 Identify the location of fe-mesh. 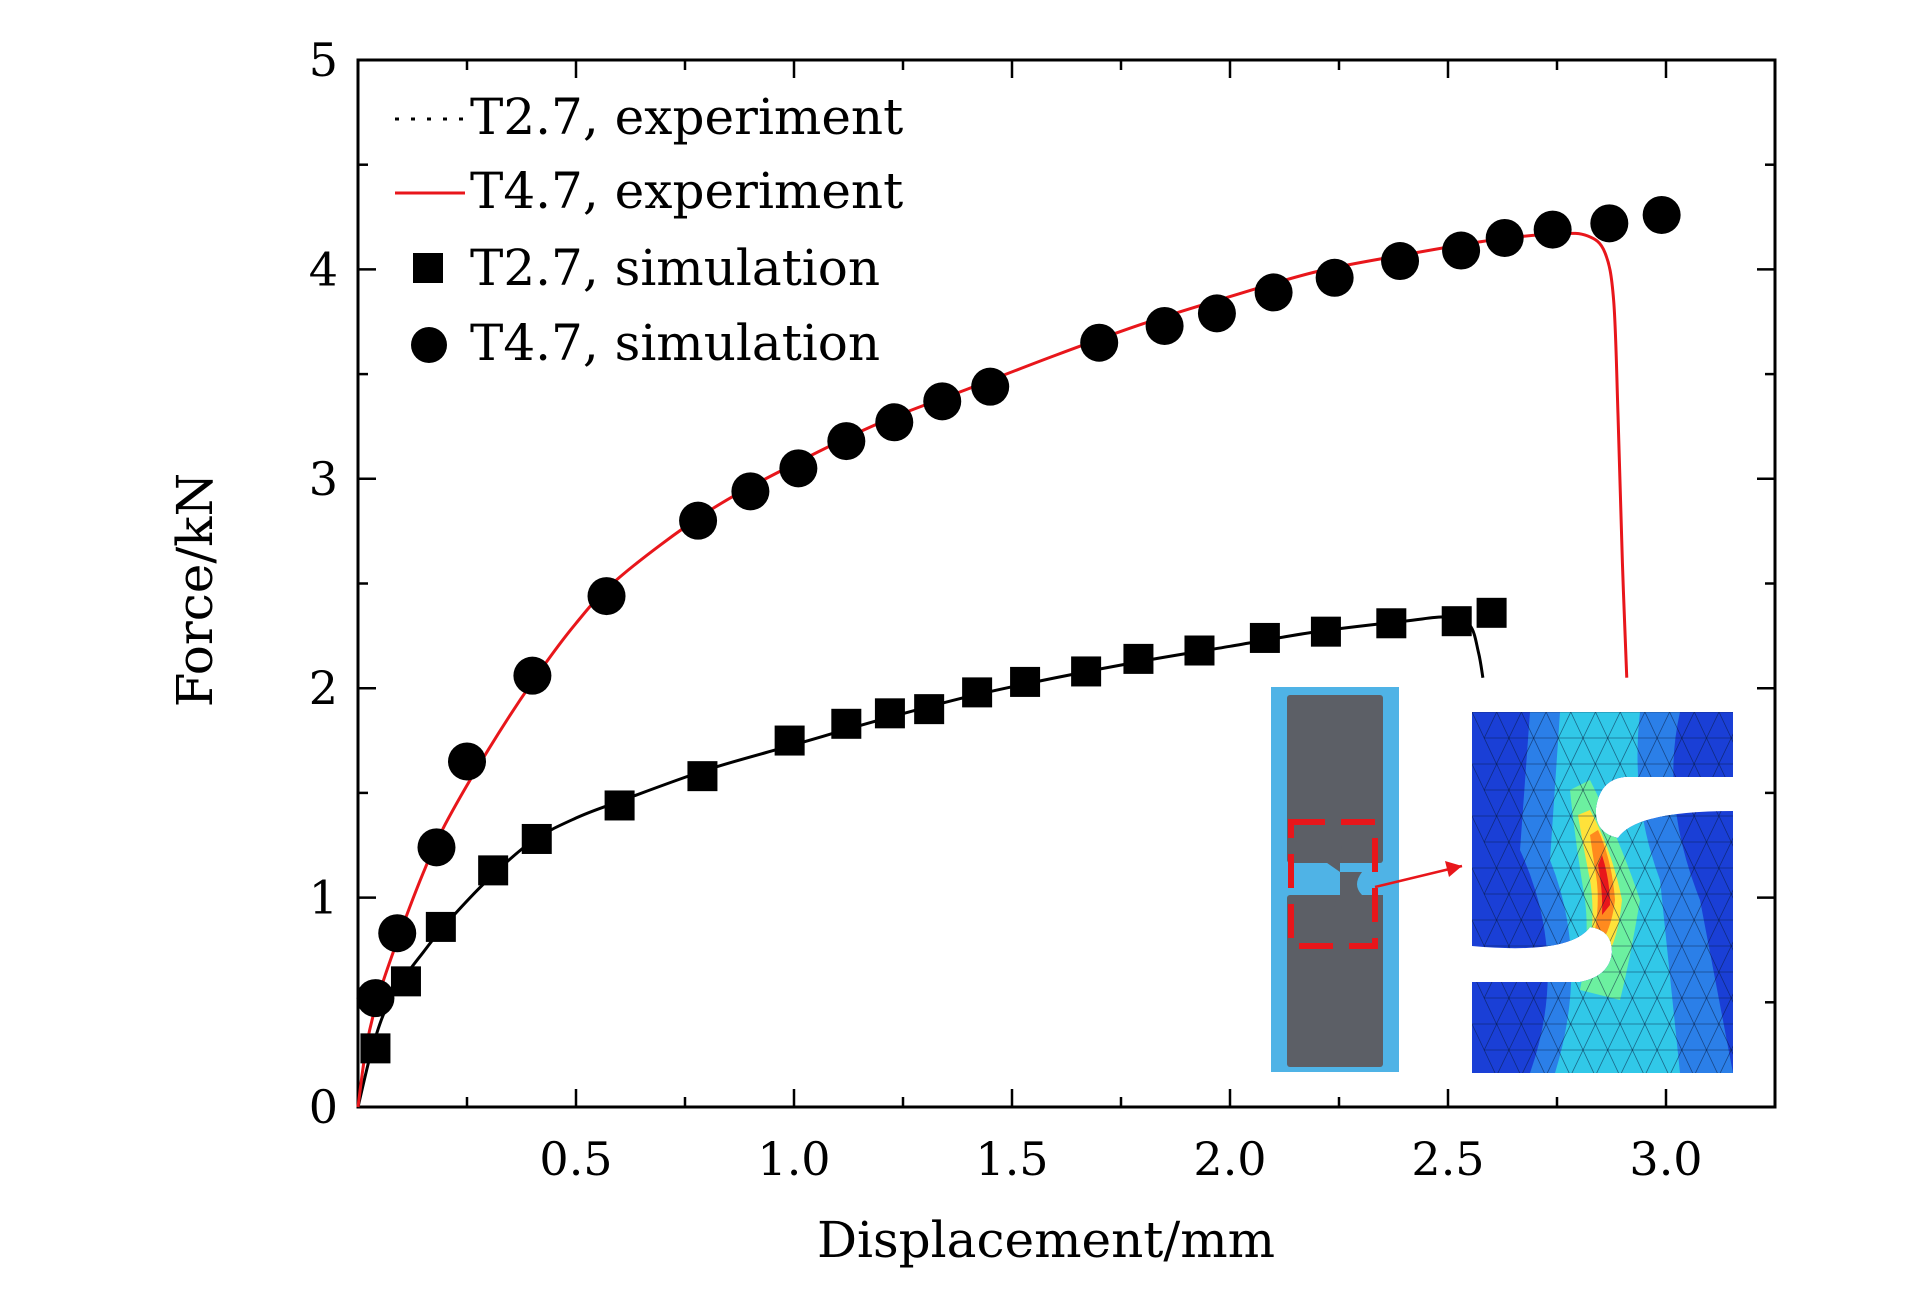
(1602, 892).